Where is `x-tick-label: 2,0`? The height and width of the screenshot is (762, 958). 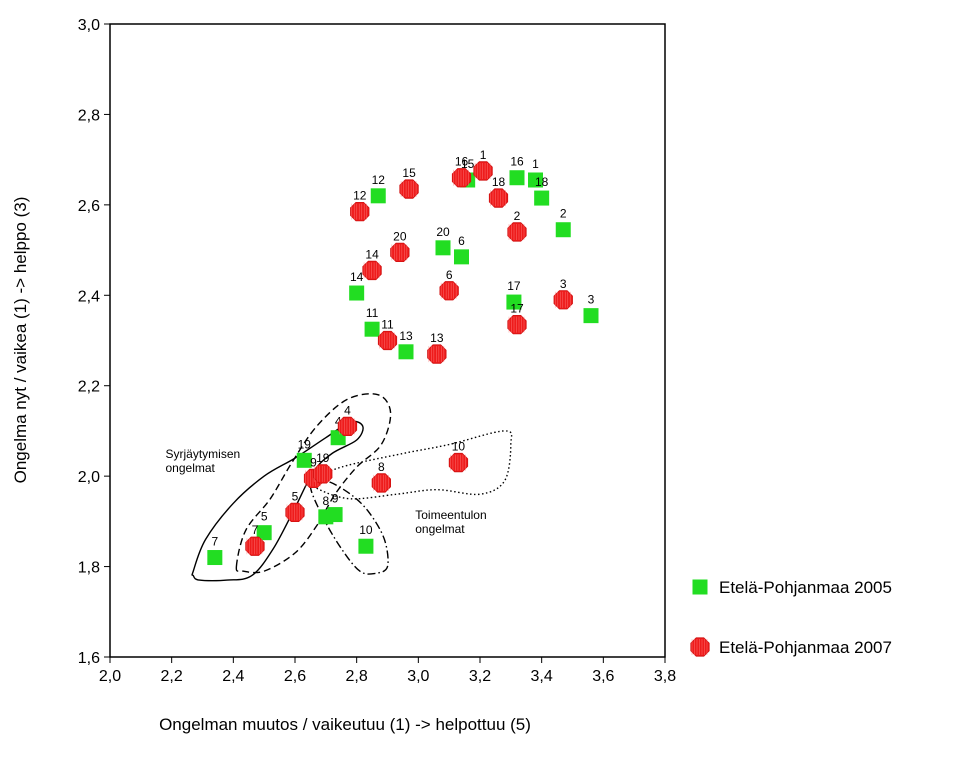
x-tick-label: 2,0 is located at coordinates (110, 676).